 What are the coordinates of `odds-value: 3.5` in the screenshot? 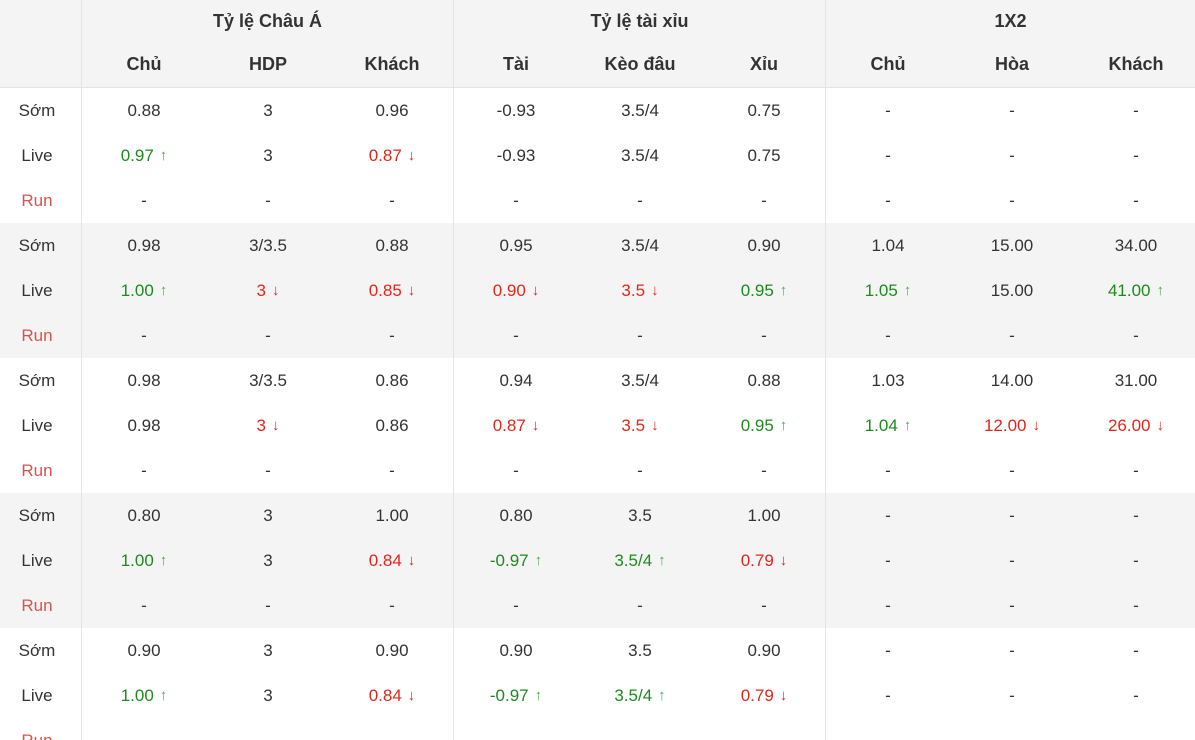 It's located at (633, 425).